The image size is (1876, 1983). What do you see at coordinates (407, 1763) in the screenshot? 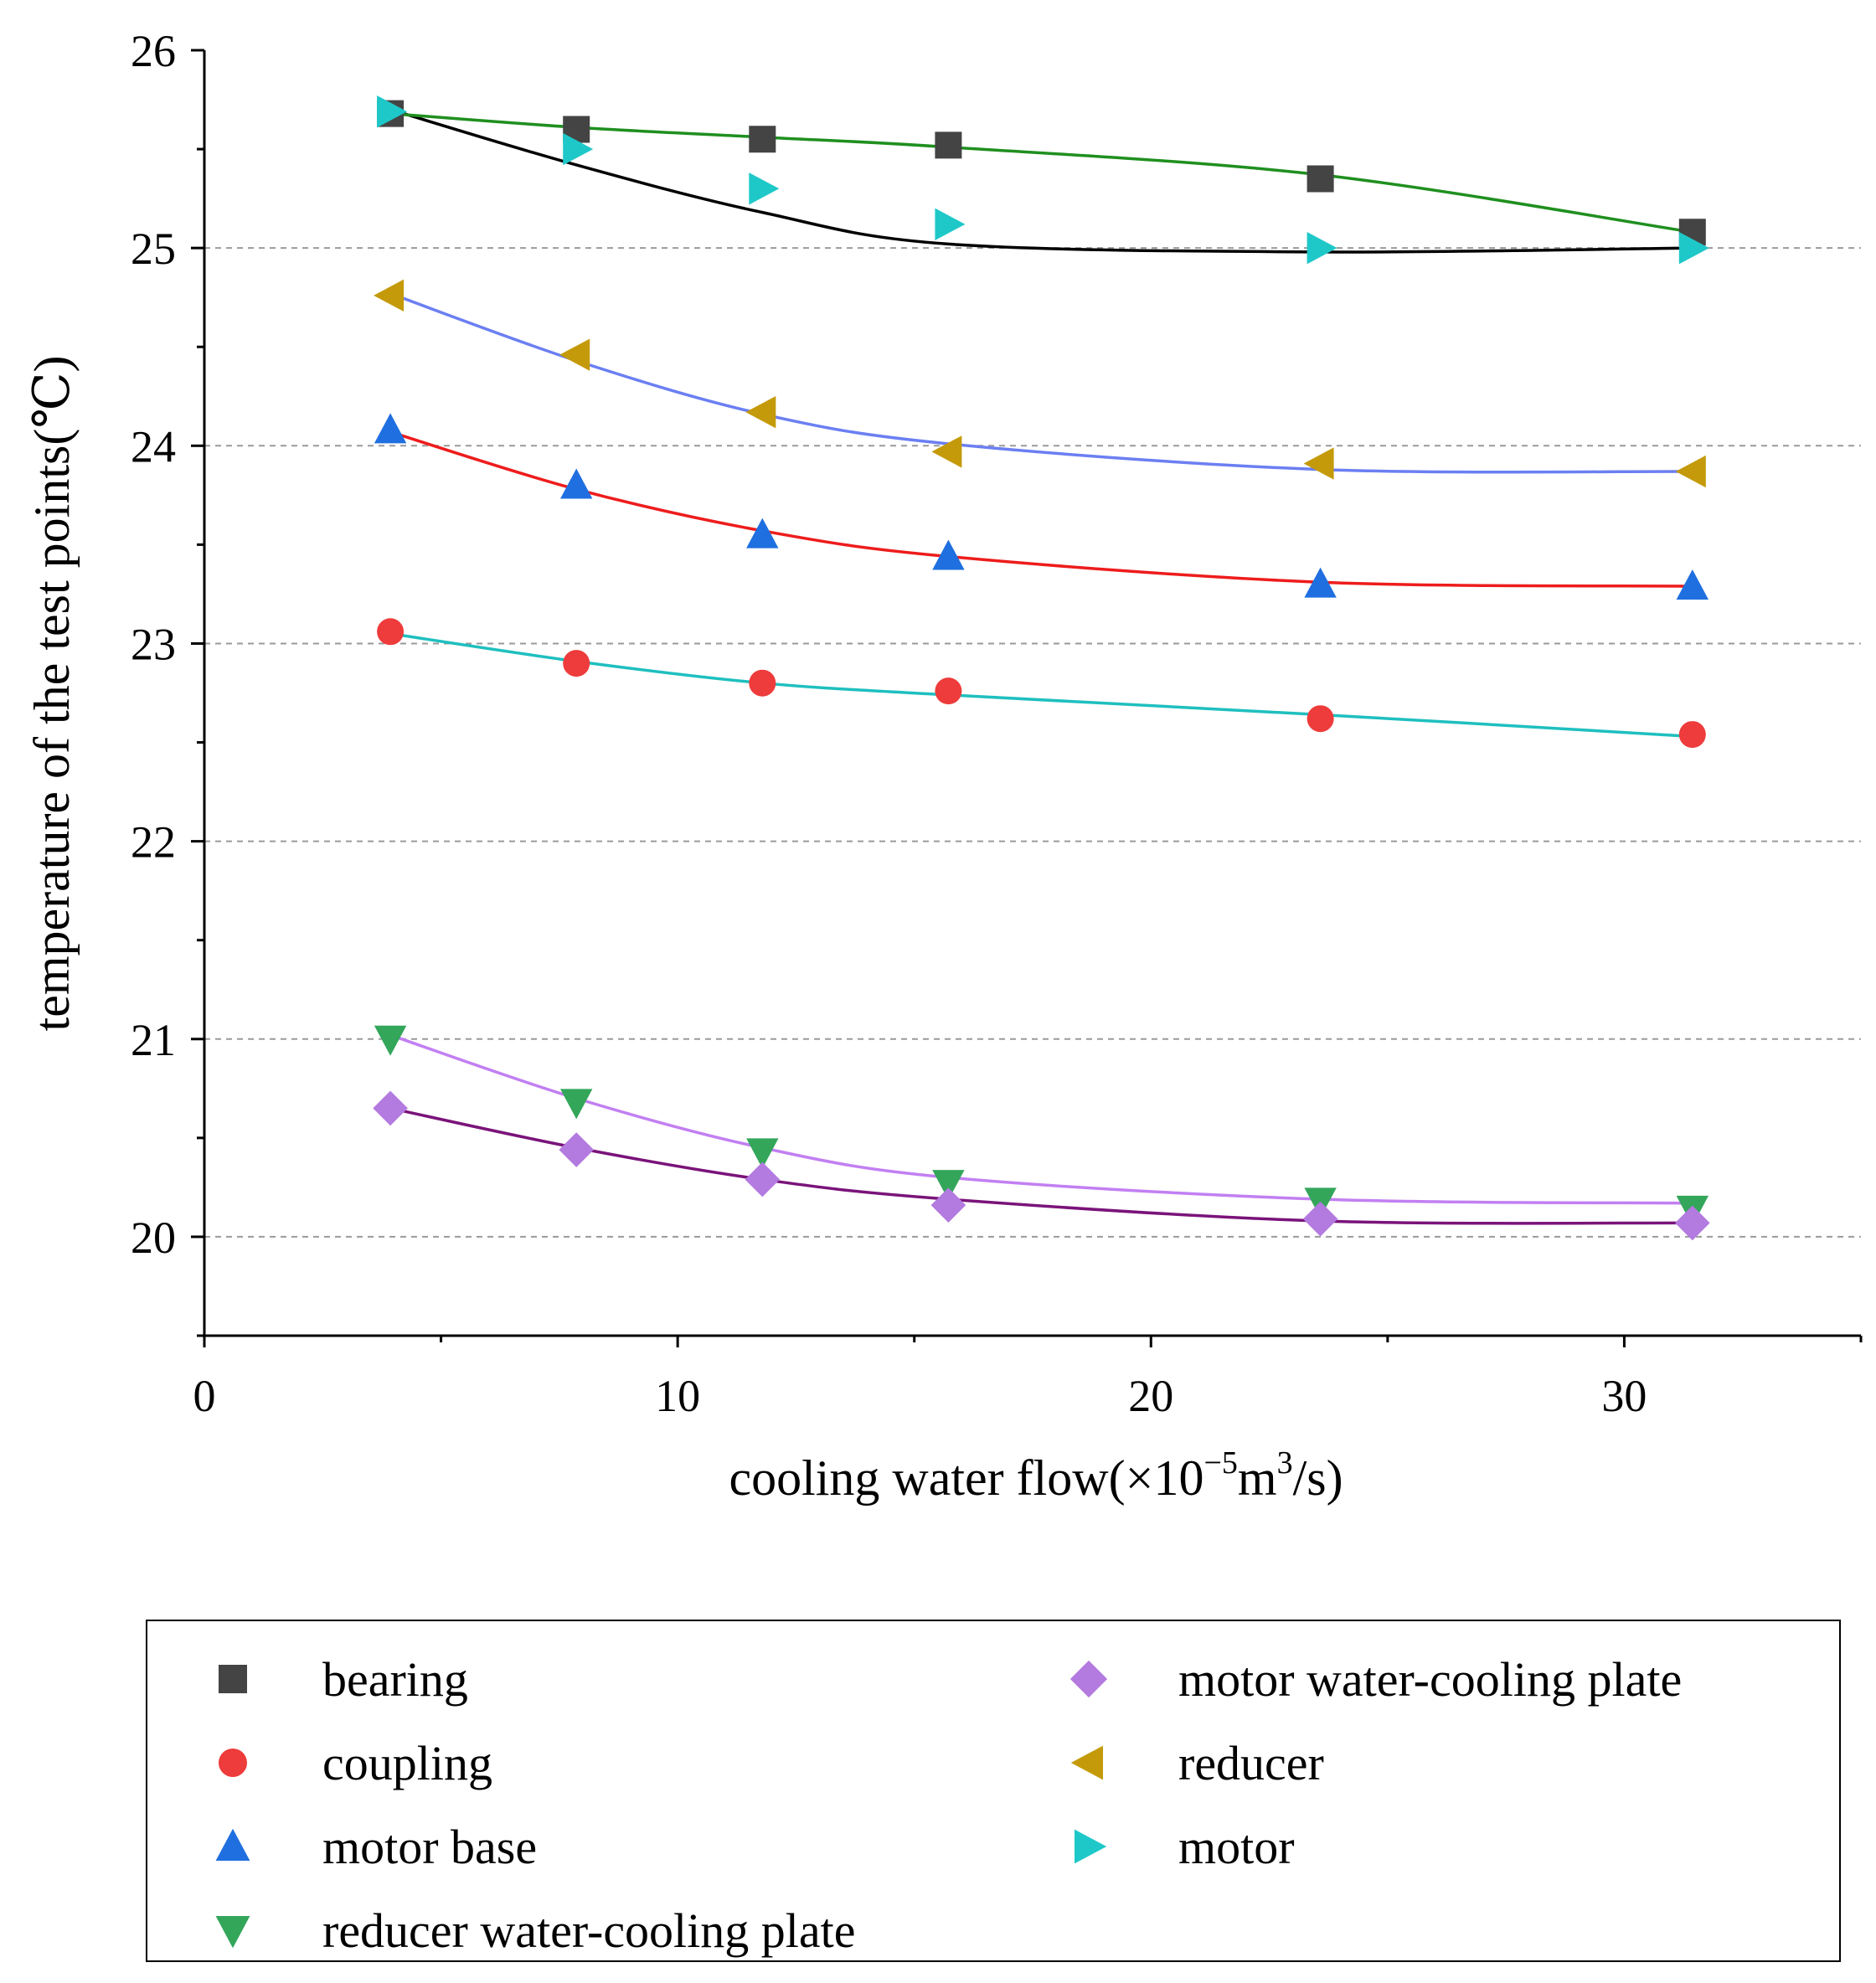
I see `legend-label-coupling: coupling` at bounding box center [407, 1763].